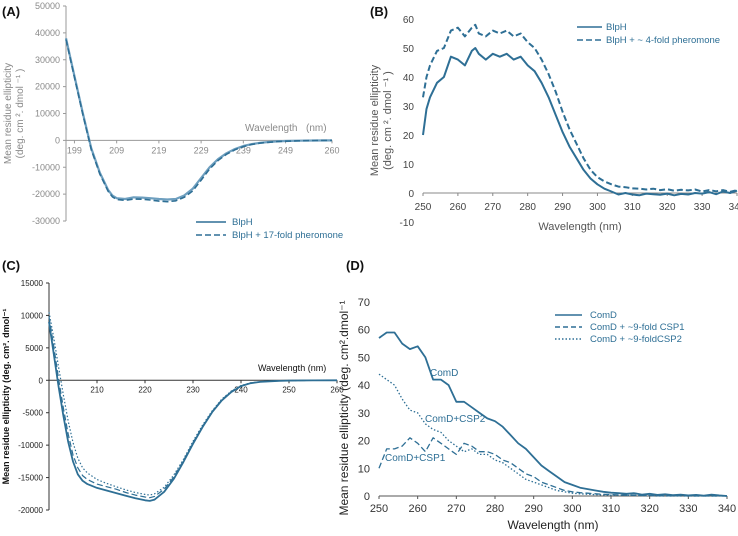 This screenshot has height=536, width=738. I want to click on y-tick-label: -30000, so click(46, 221).